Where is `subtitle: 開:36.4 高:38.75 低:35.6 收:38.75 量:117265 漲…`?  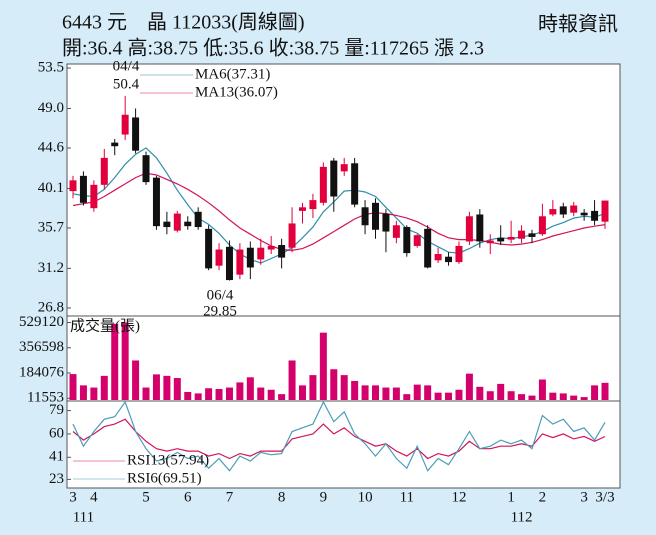 subtitle: 開:36.4 高:38.75 低:35.6 收:38.75 量:117265 漲… is located at coordinates (273, 48).